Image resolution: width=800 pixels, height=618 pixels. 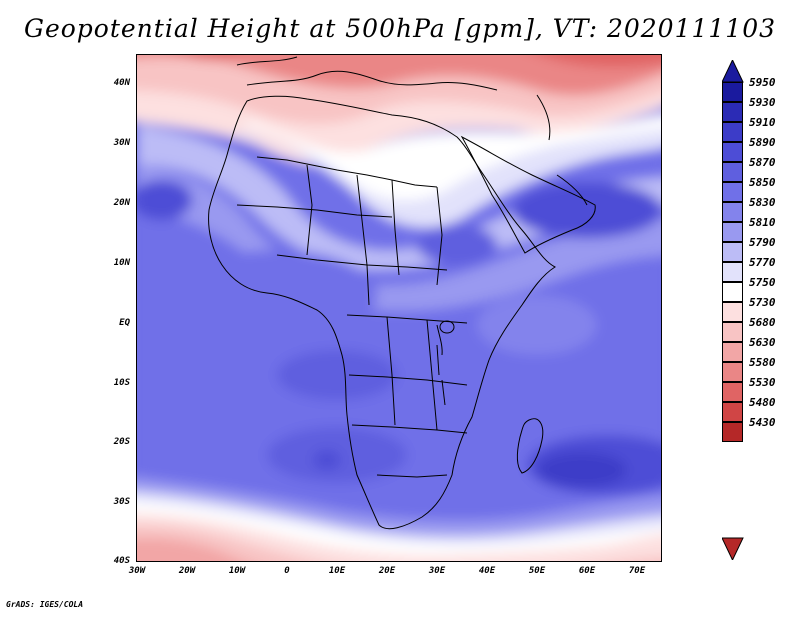 What do you see at coordinates (762, 282) in the screenshot?
I see `colorbar-level-label: 5750` at bounding box center [762, 282].